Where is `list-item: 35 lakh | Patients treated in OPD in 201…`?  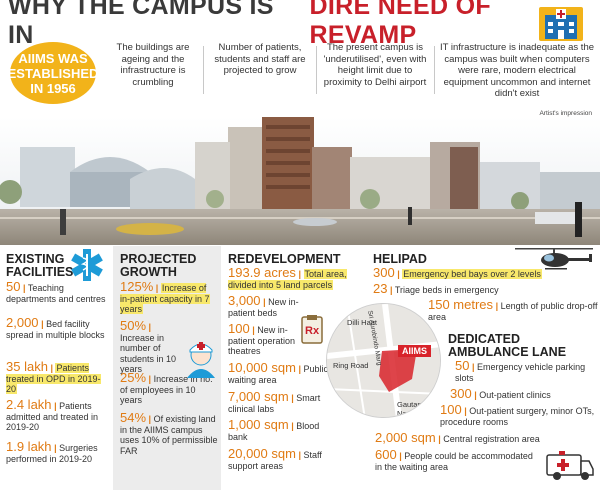 list-item: 35 lakh | Patients treated in OPD in 201… is located at coordinates (53, 376).